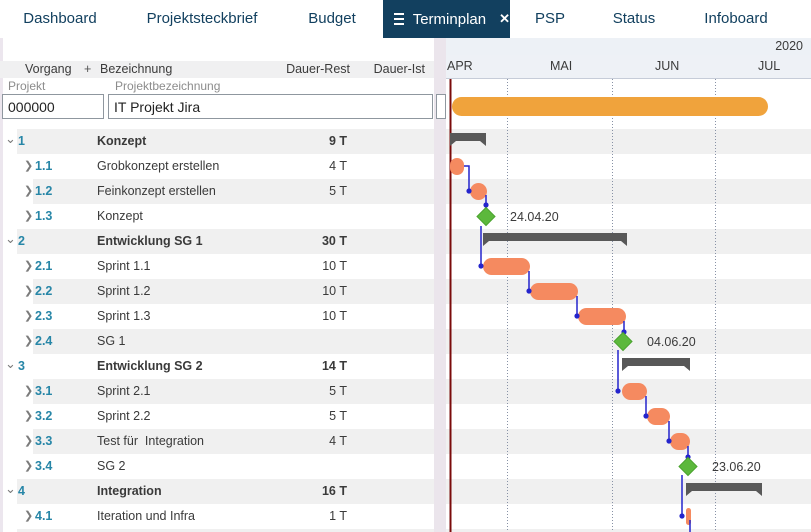 This screenshot has height=532, width=811. What do you see at coordinates (60, 18) in the screenshot?
I see `tab-dashboard: Dashboard` at bounding box center [60, 18].